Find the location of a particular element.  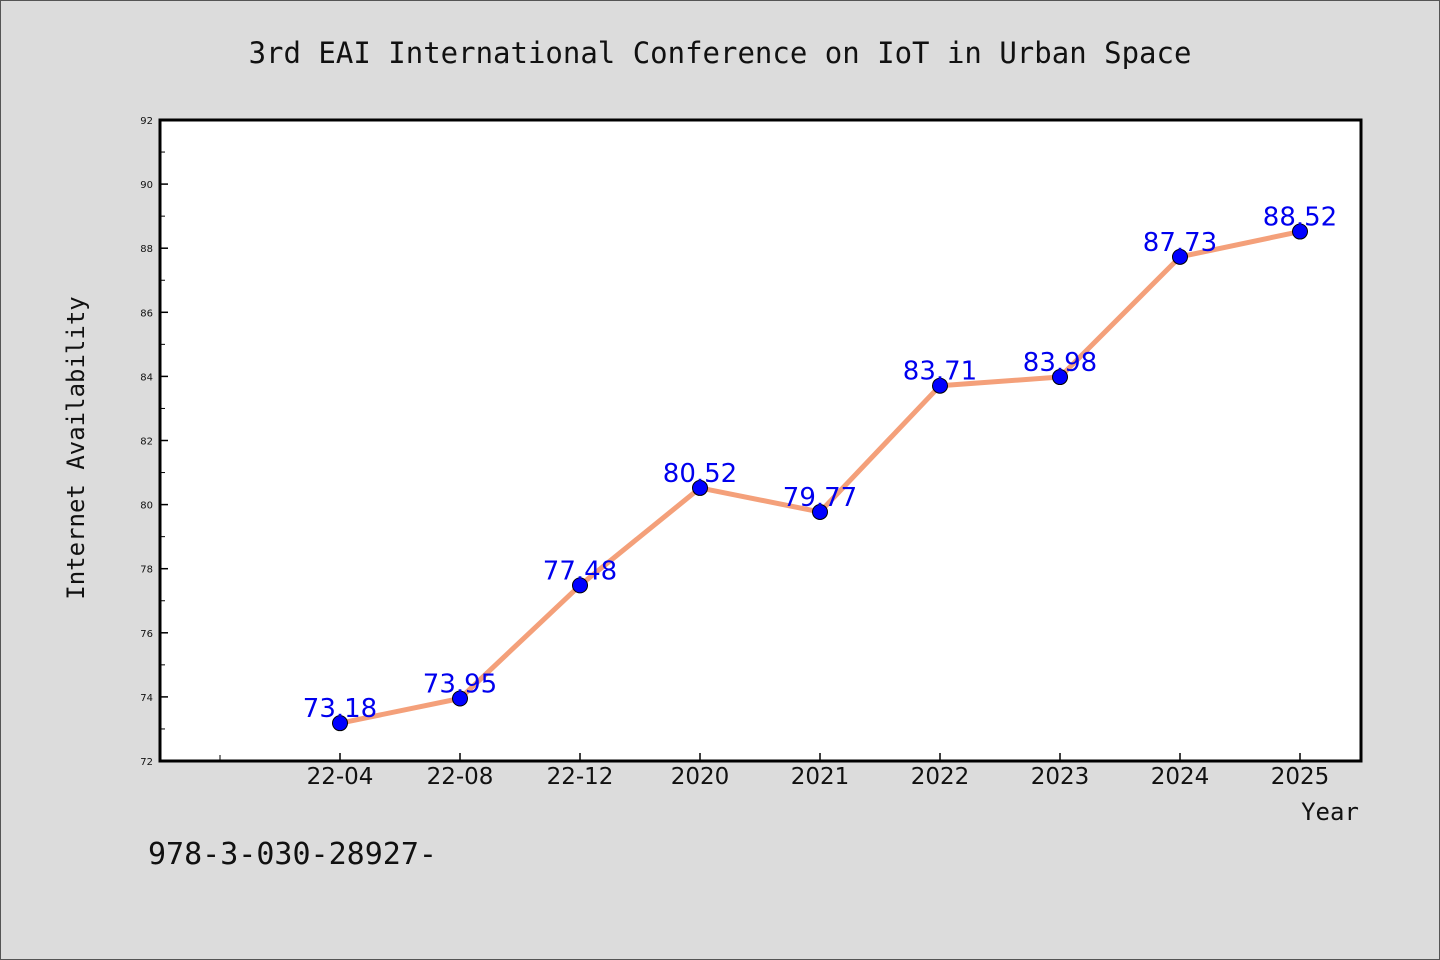

y-tick-label: 90 is located at coordinates (146, 185).